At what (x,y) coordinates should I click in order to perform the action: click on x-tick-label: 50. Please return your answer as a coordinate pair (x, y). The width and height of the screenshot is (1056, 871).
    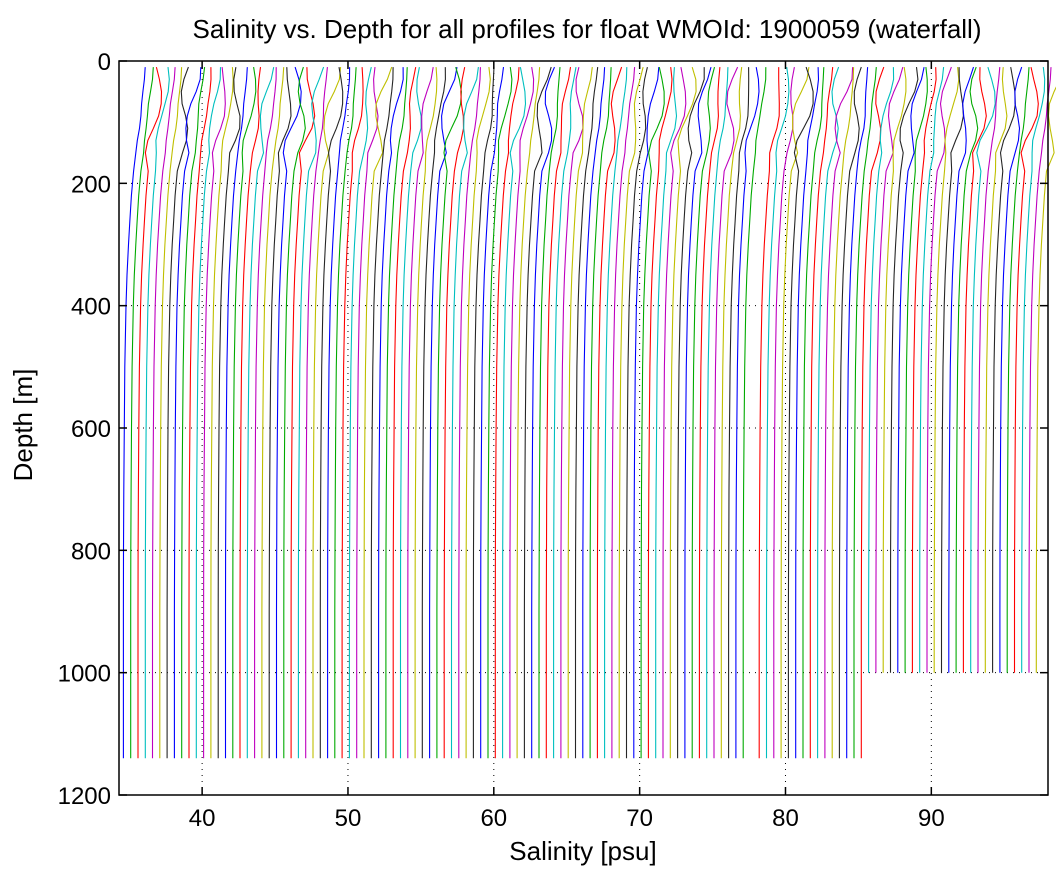
    Looking at the image, I should click on (348, 818).